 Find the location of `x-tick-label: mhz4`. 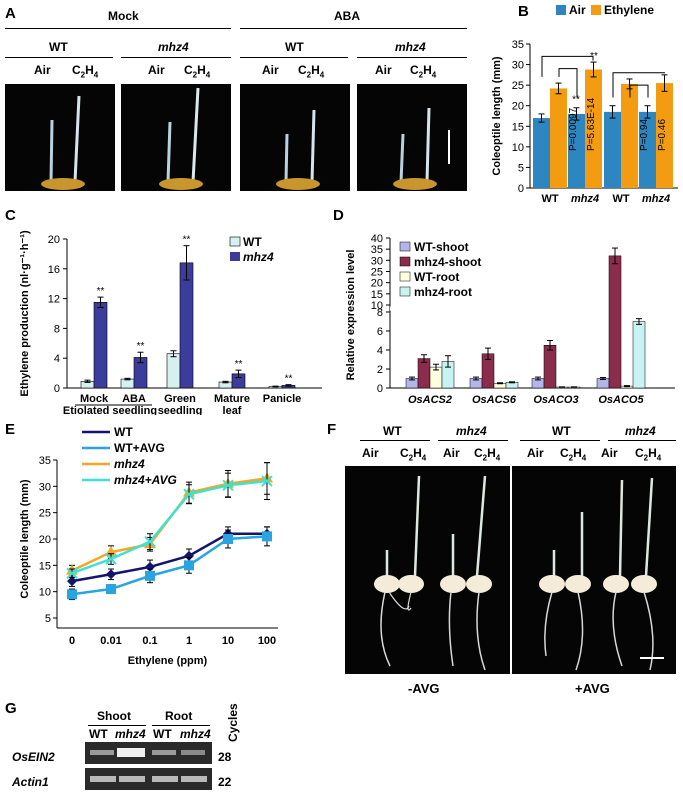

x-tick-label: mhz4 is located at coordinates (585, 199).